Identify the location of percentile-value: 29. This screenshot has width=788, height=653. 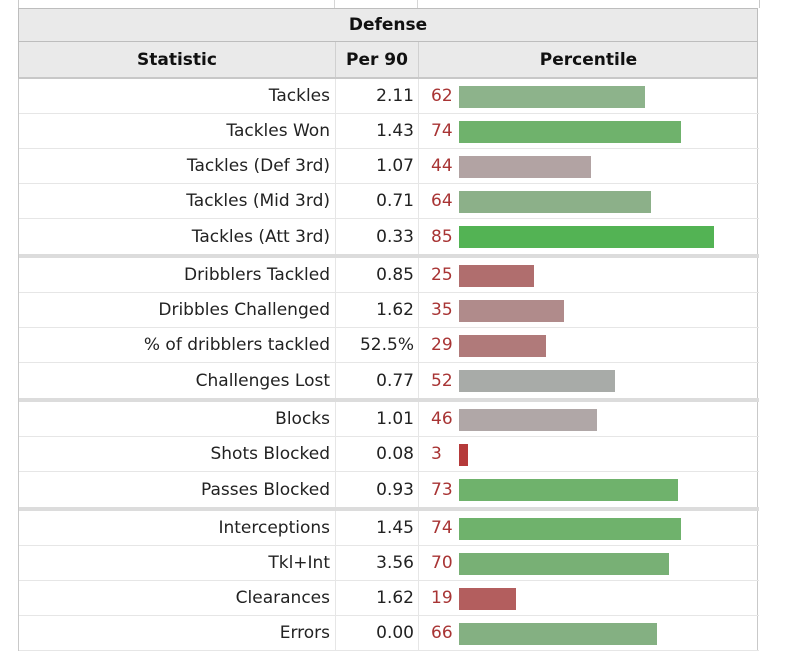
(437, 345).